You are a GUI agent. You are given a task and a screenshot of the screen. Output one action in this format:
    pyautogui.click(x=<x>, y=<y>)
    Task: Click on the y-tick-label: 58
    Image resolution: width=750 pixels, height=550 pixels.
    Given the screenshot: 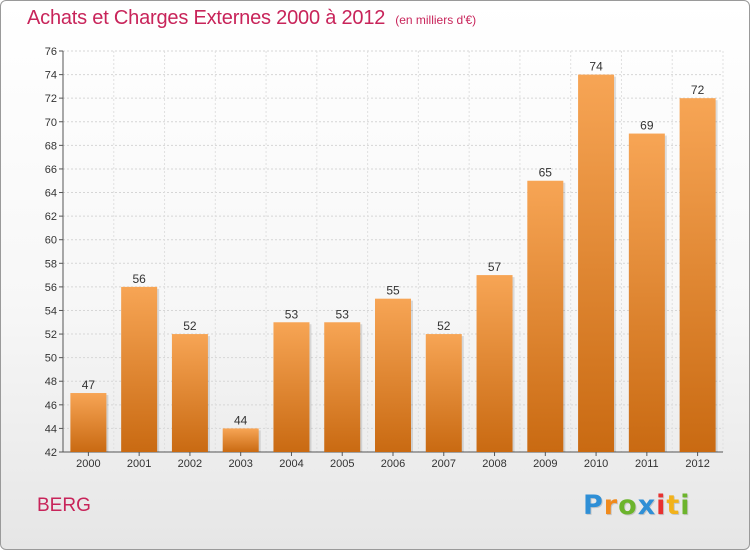 What is the action you would take?
    pyautogui.click(x=51, y=264)
    